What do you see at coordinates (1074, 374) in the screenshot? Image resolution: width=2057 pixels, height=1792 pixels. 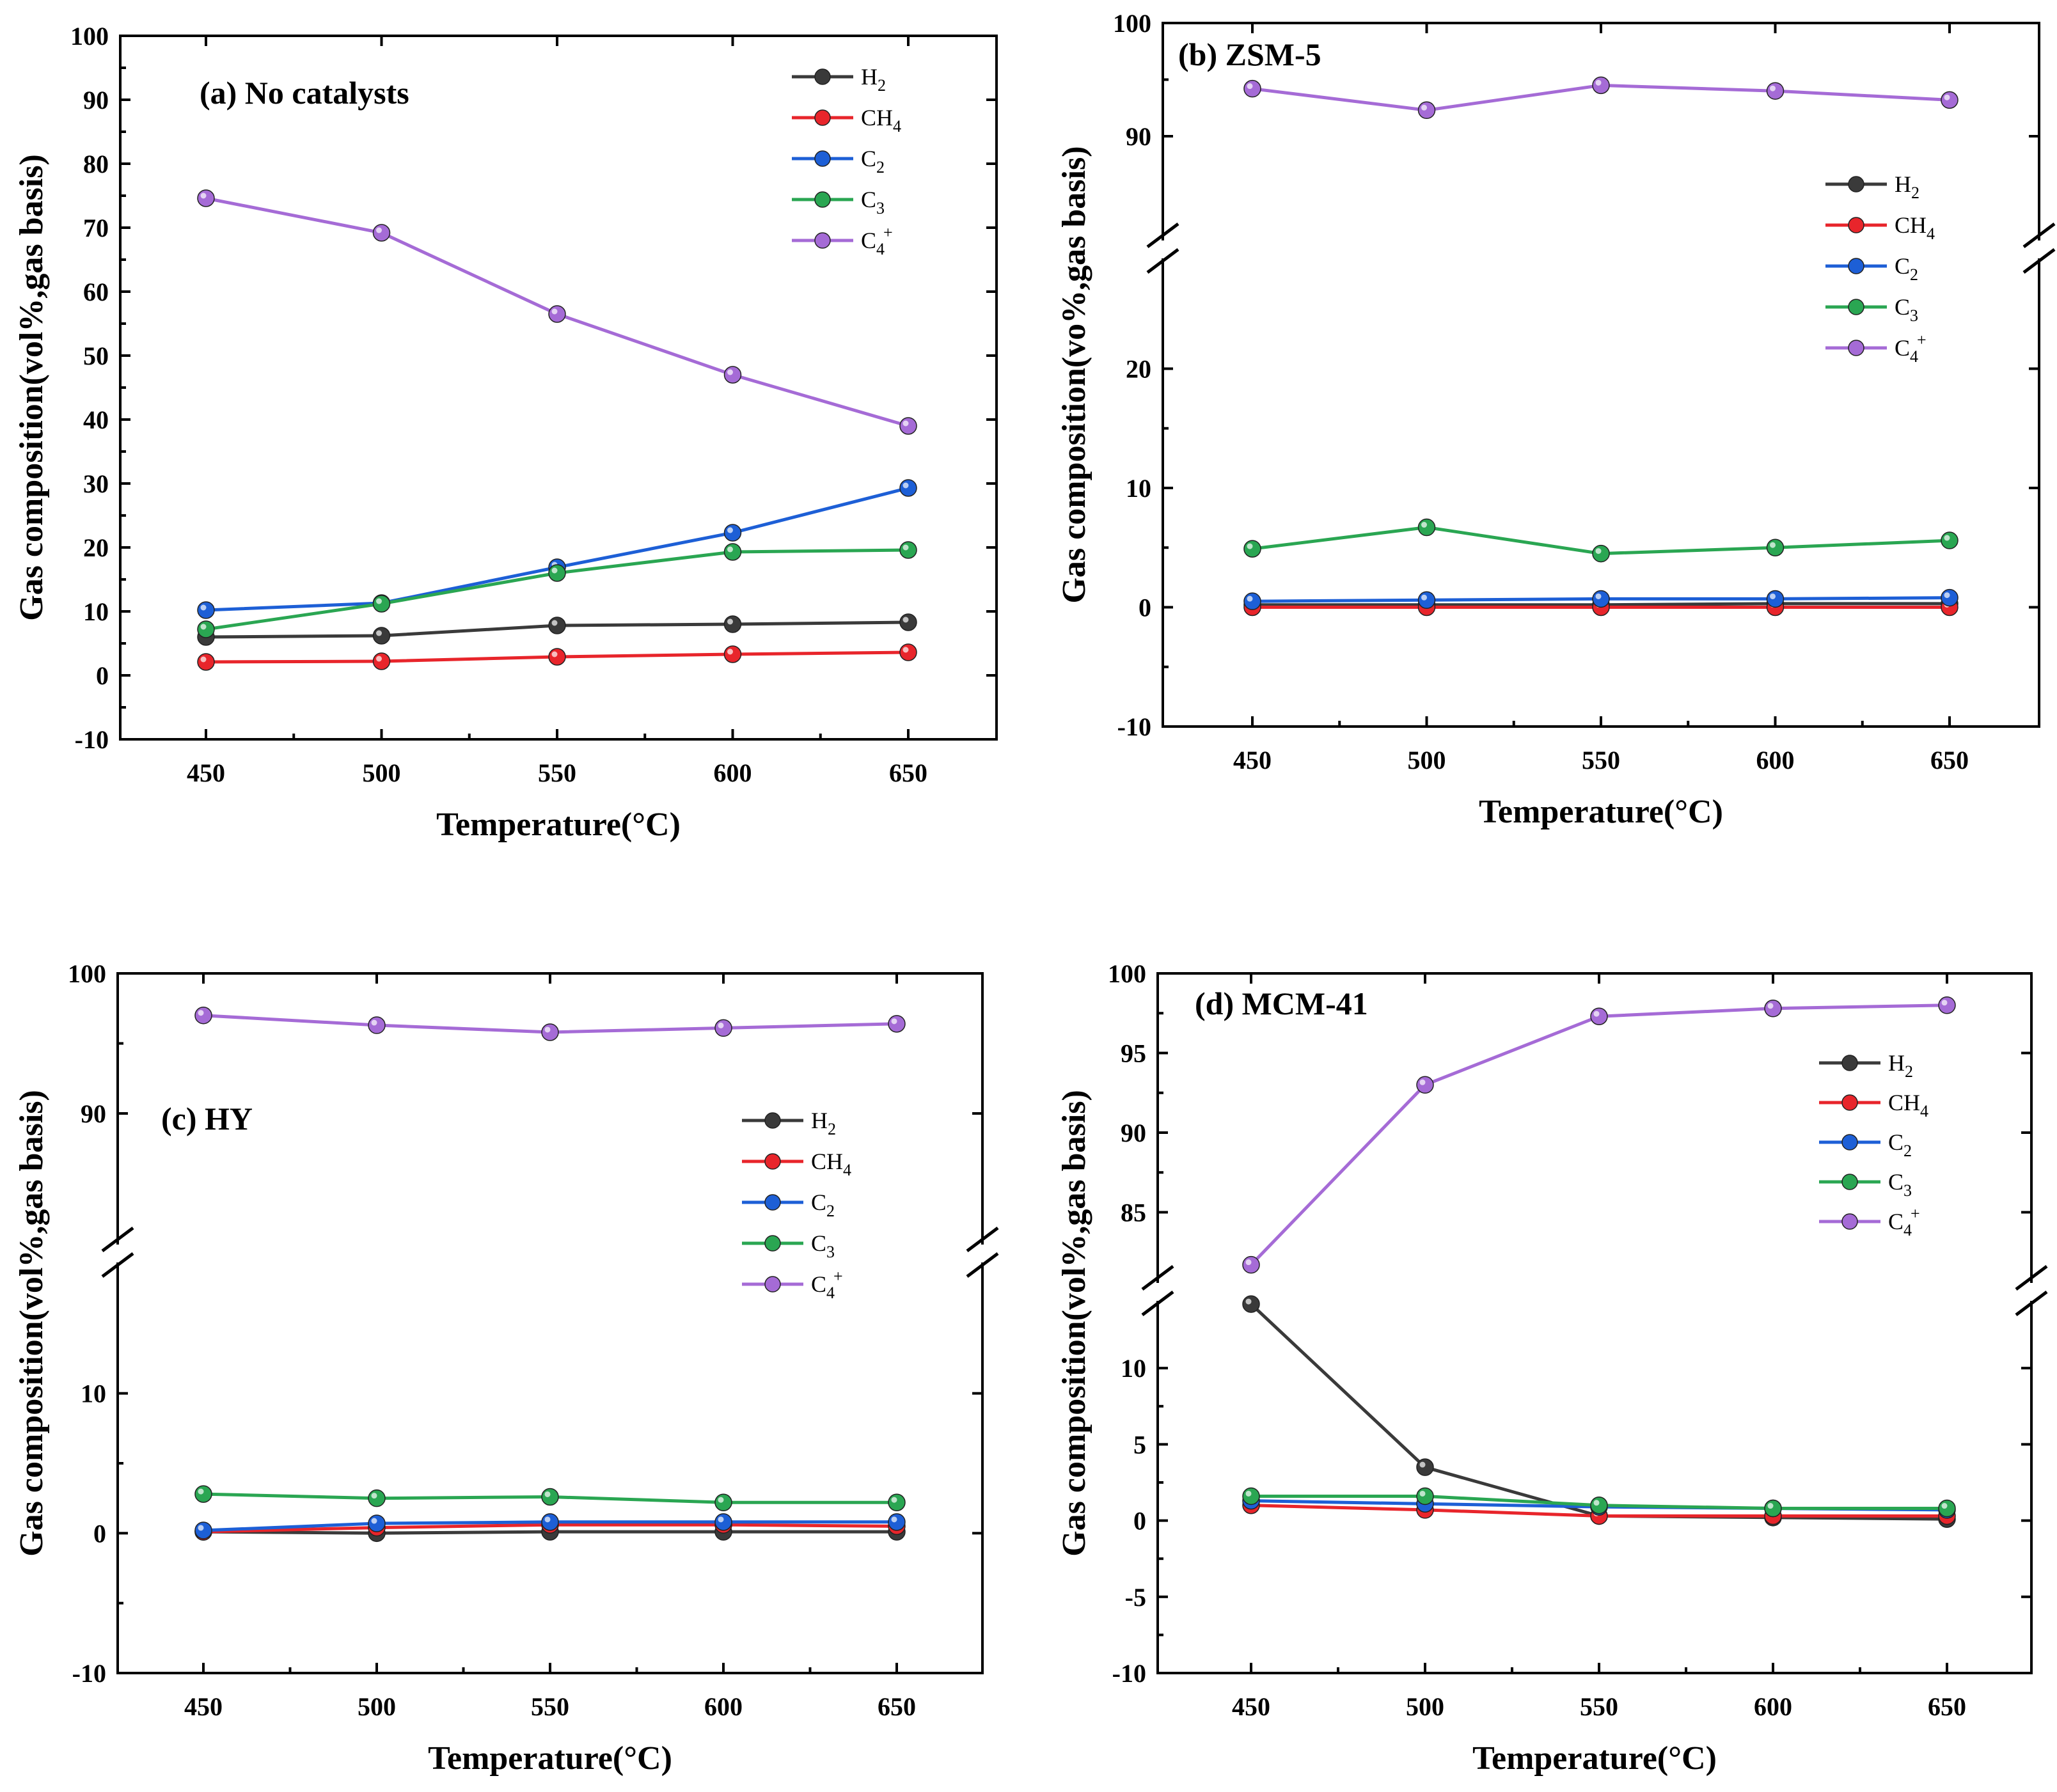 I see `panel-b-y-axis-label: Gas composition(vo%,gas basis)` at bounding box center [1074, 374].